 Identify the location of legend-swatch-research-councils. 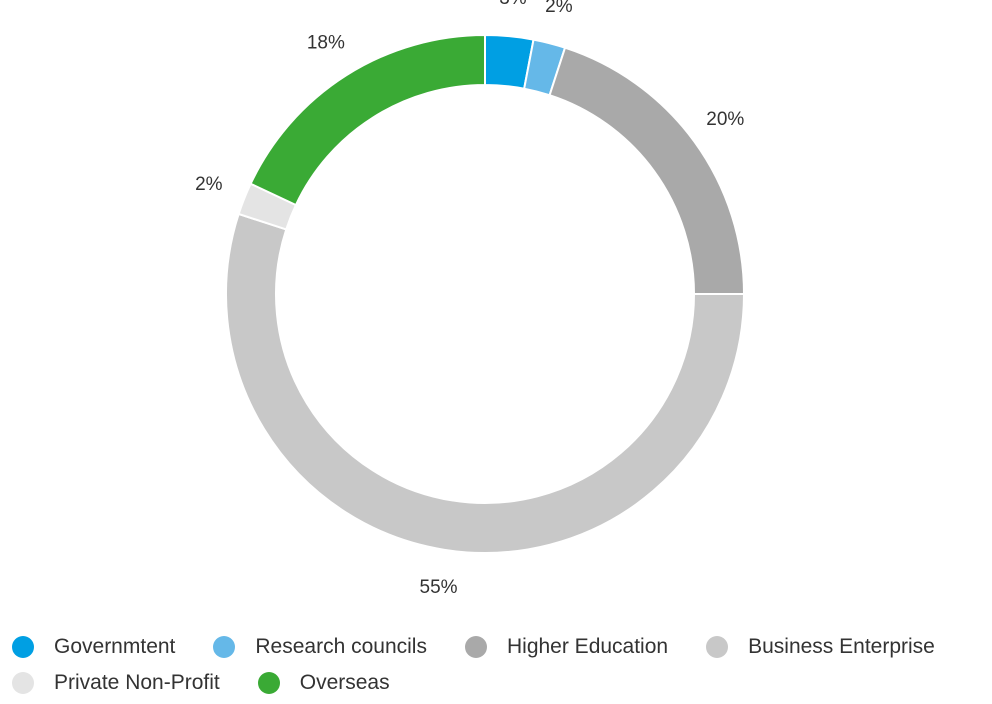
(224, 647).